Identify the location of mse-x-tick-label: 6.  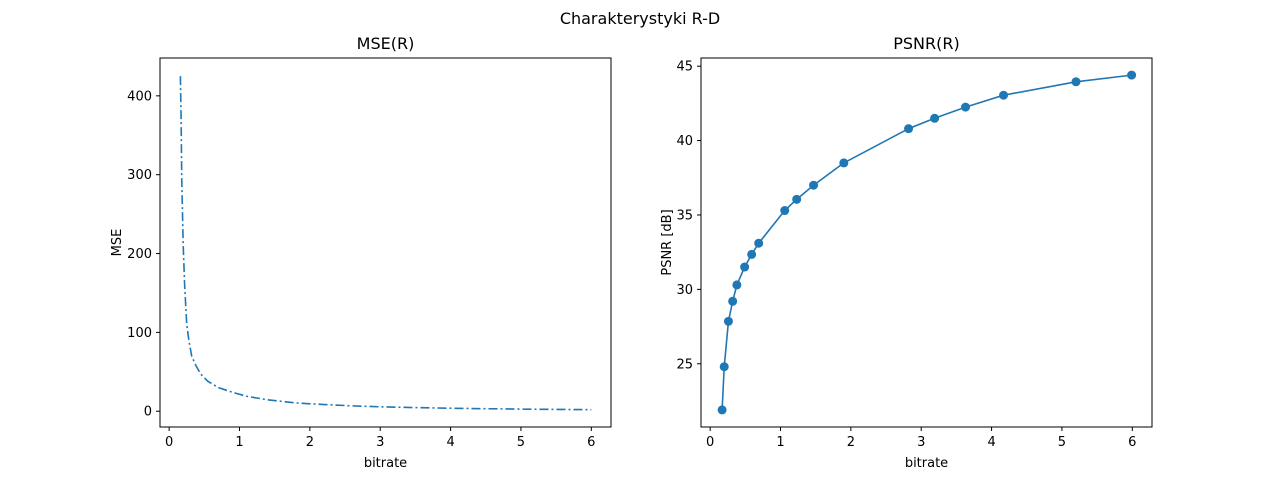
(591, 442).